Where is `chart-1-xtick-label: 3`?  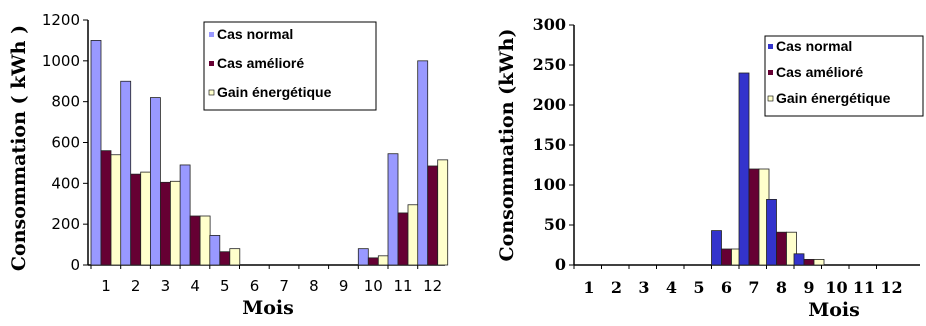
chart-1-xtick-label: 3 is located at coordinates (166, 286).